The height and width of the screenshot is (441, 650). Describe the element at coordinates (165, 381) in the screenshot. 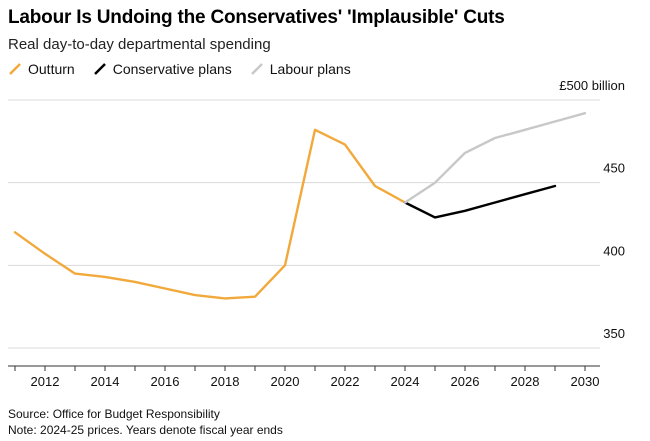

I see `x-tick-label-2016: 2016` at that location.